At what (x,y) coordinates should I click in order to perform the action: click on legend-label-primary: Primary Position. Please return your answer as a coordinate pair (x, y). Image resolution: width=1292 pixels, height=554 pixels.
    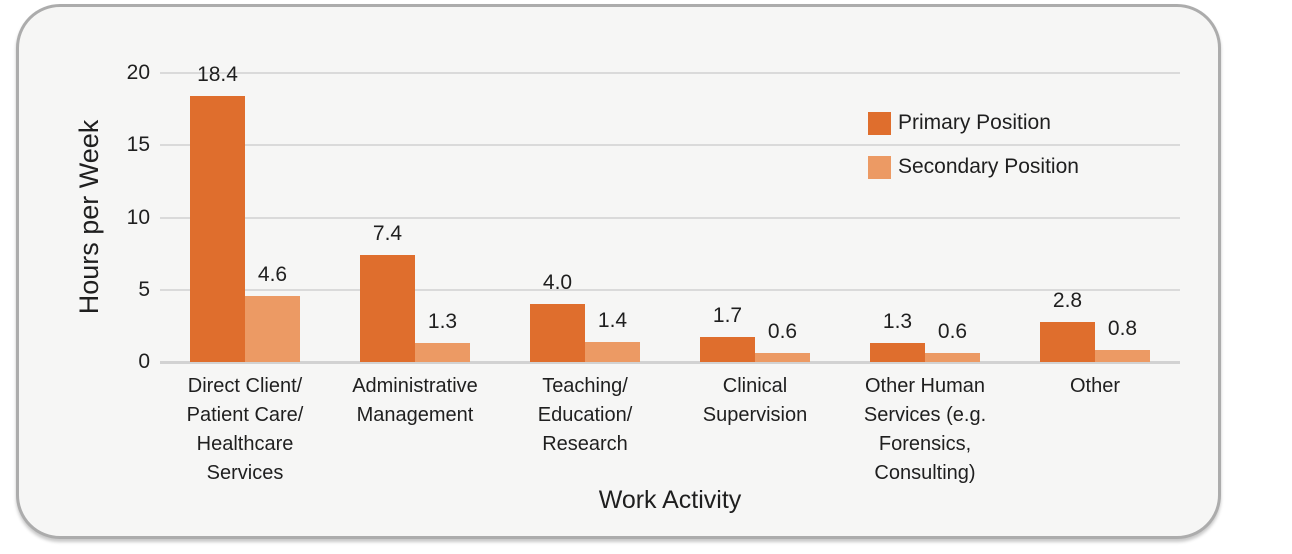
    Looking at the image, I should click on (974, 122).